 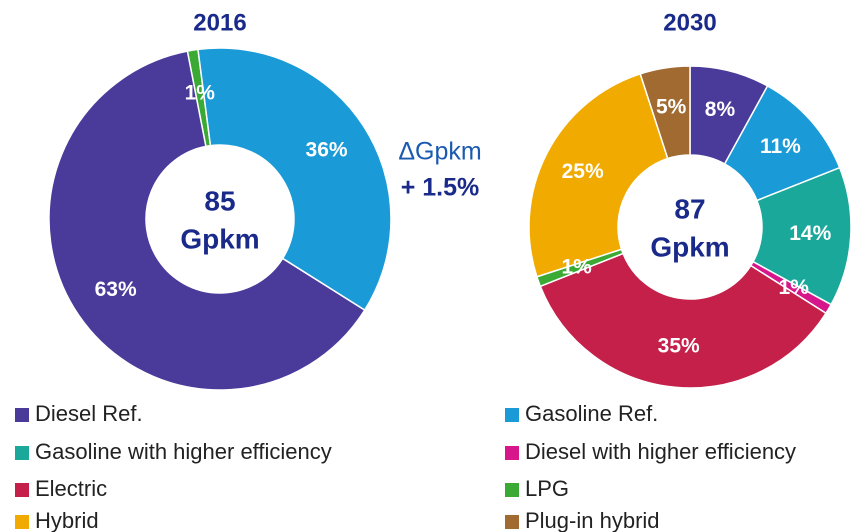 What do you see at coordinates (183, 451) in the screenshot?
I see `legend-label: Gasoline with higher efficiency` at bounding box center [183, 451].